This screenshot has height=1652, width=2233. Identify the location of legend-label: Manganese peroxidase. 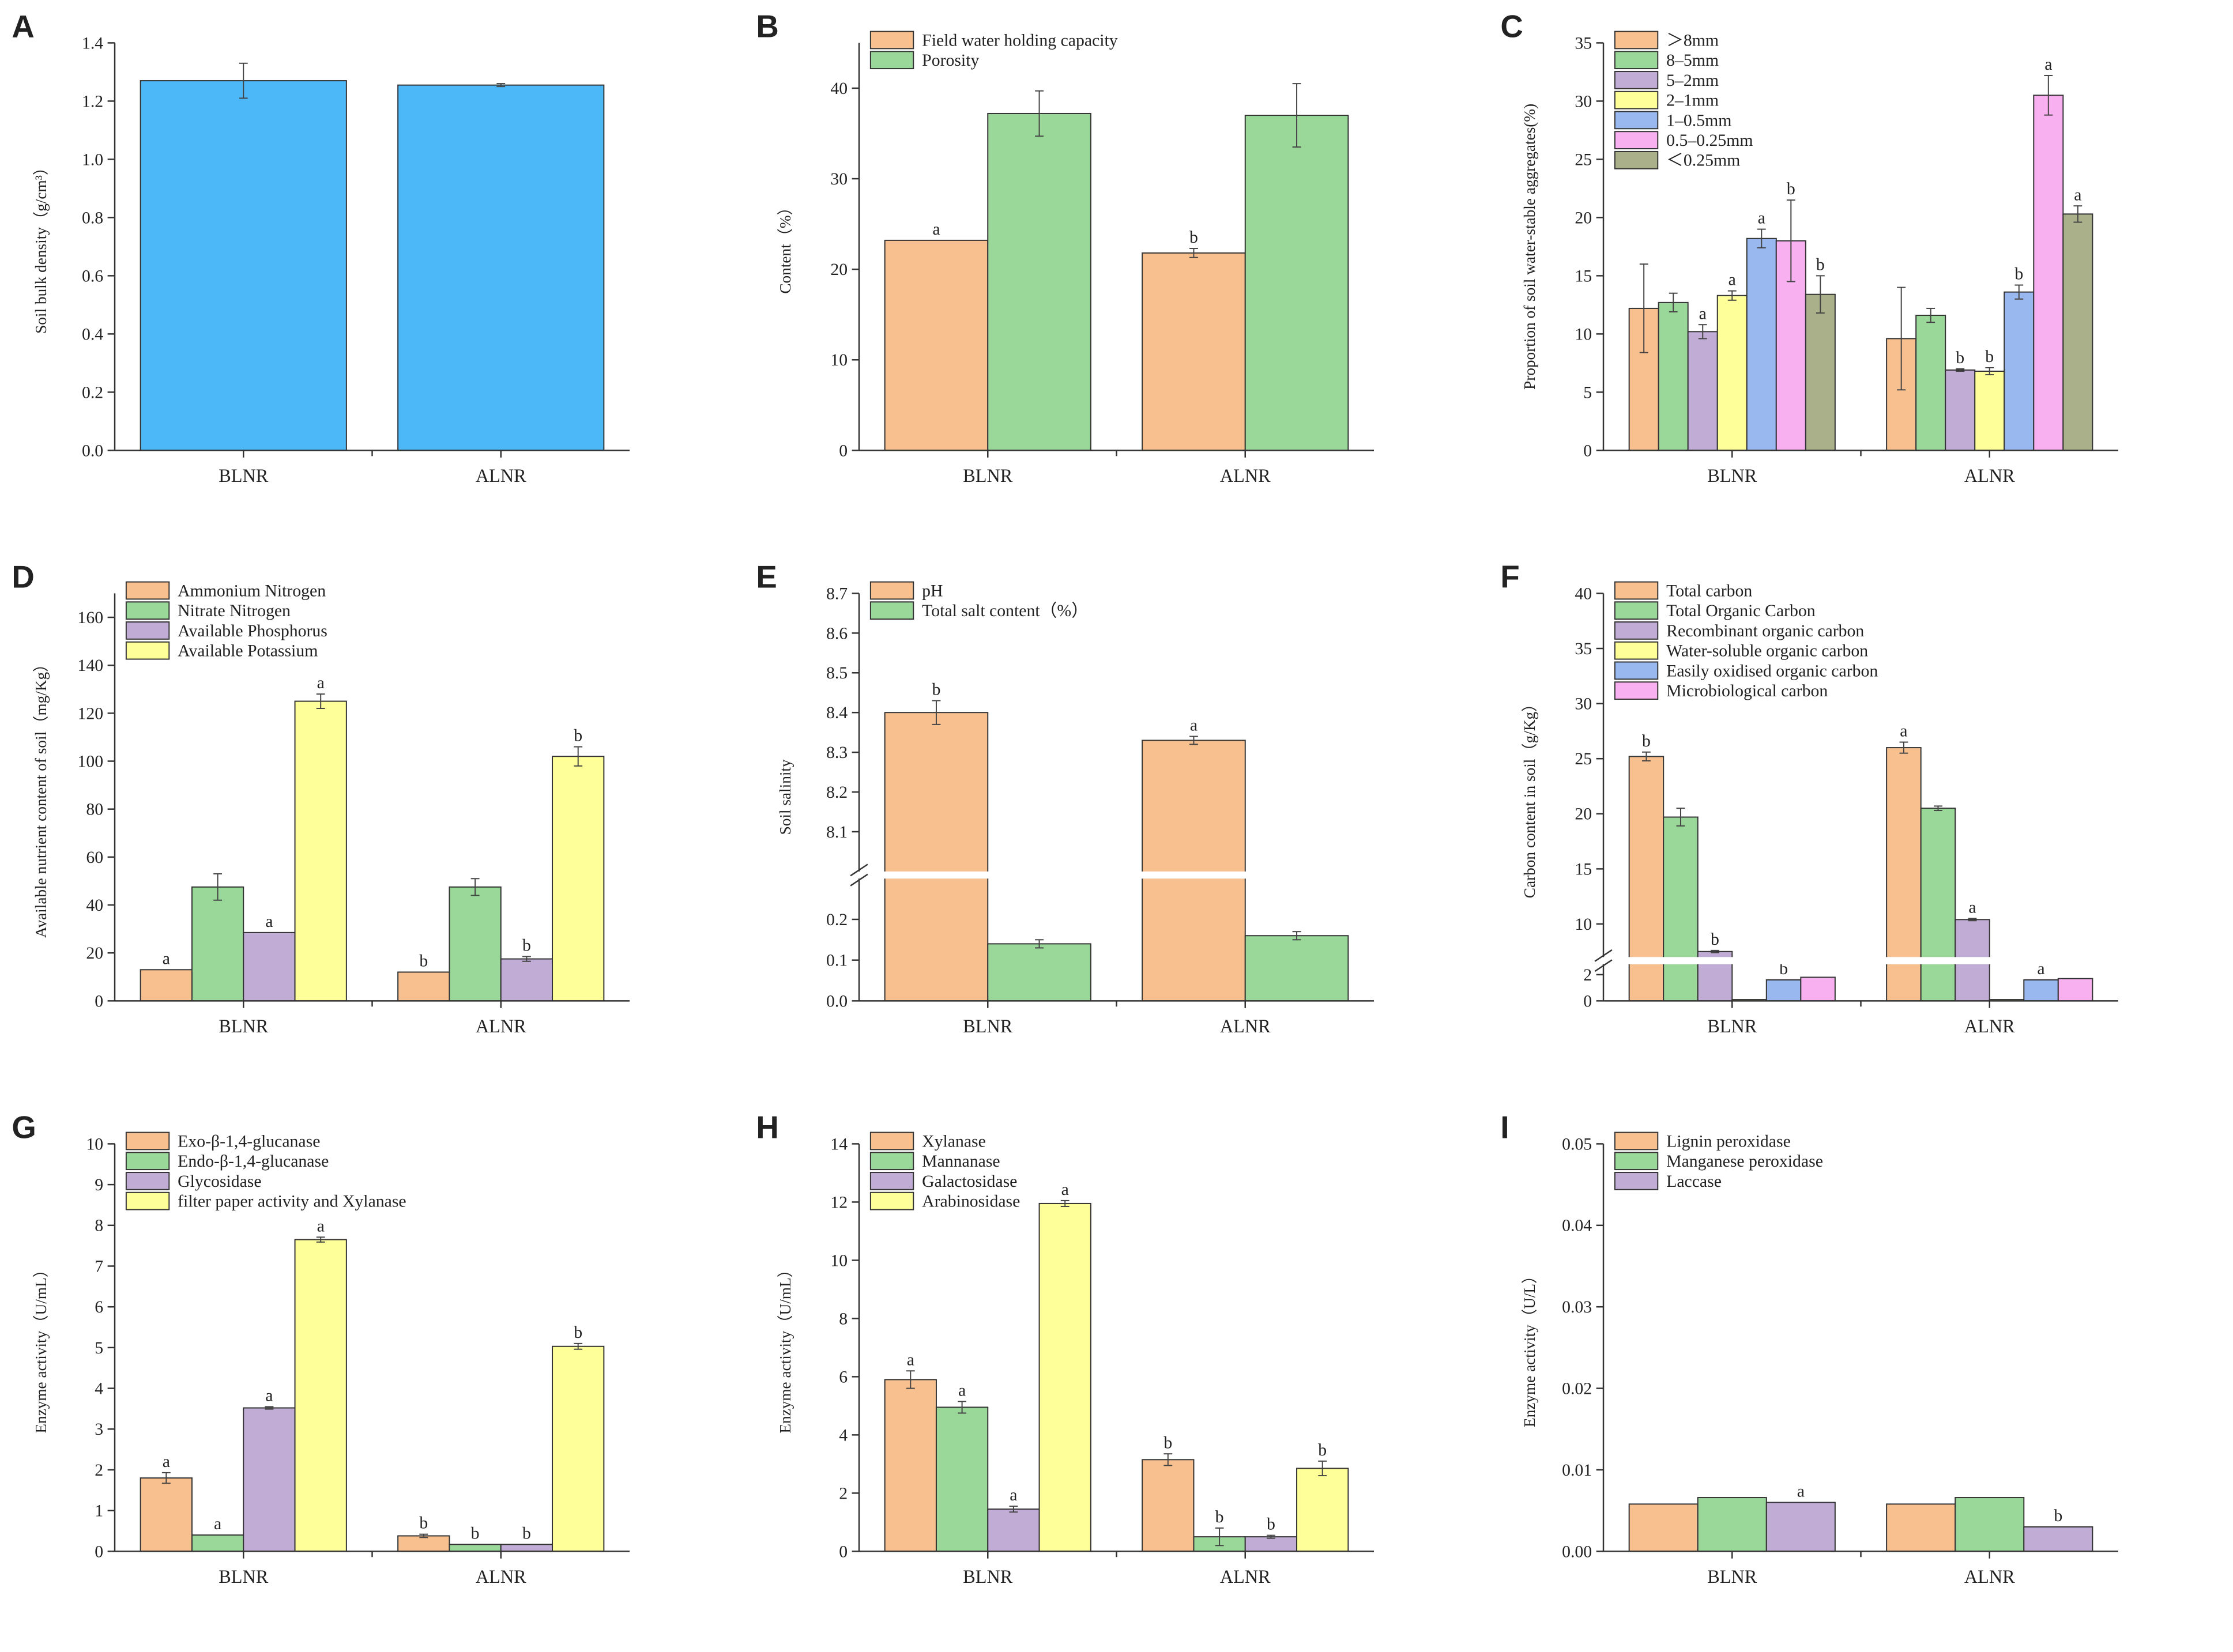
(1745, 1161).